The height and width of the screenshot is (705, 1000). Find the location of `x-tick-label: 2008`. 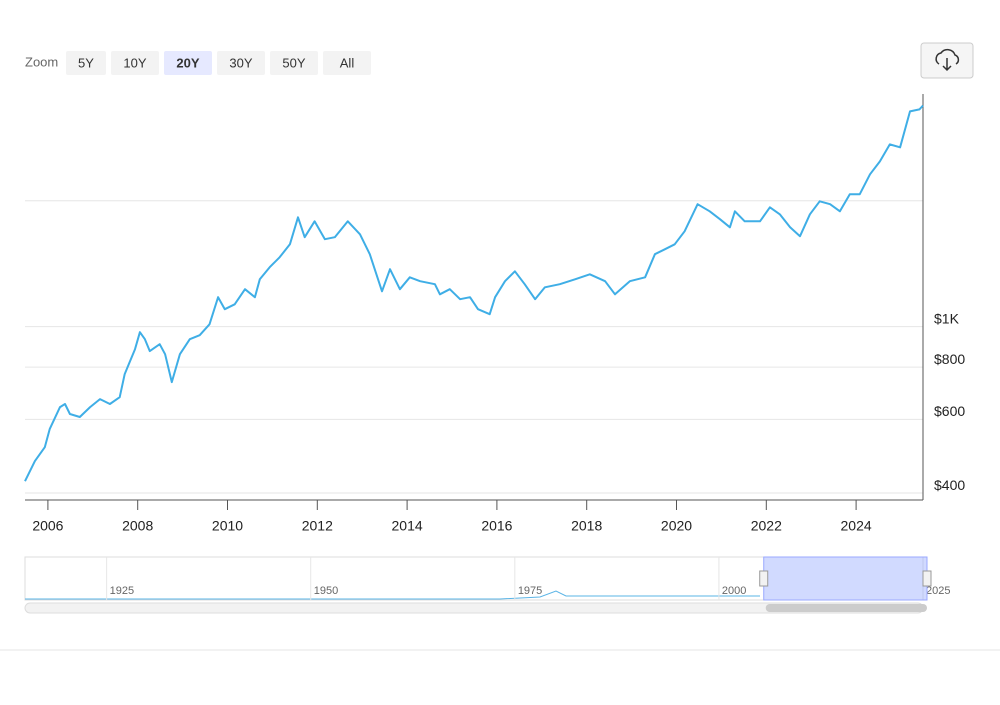

x-tick-label: 2008 is located at coordinates (137, 526).